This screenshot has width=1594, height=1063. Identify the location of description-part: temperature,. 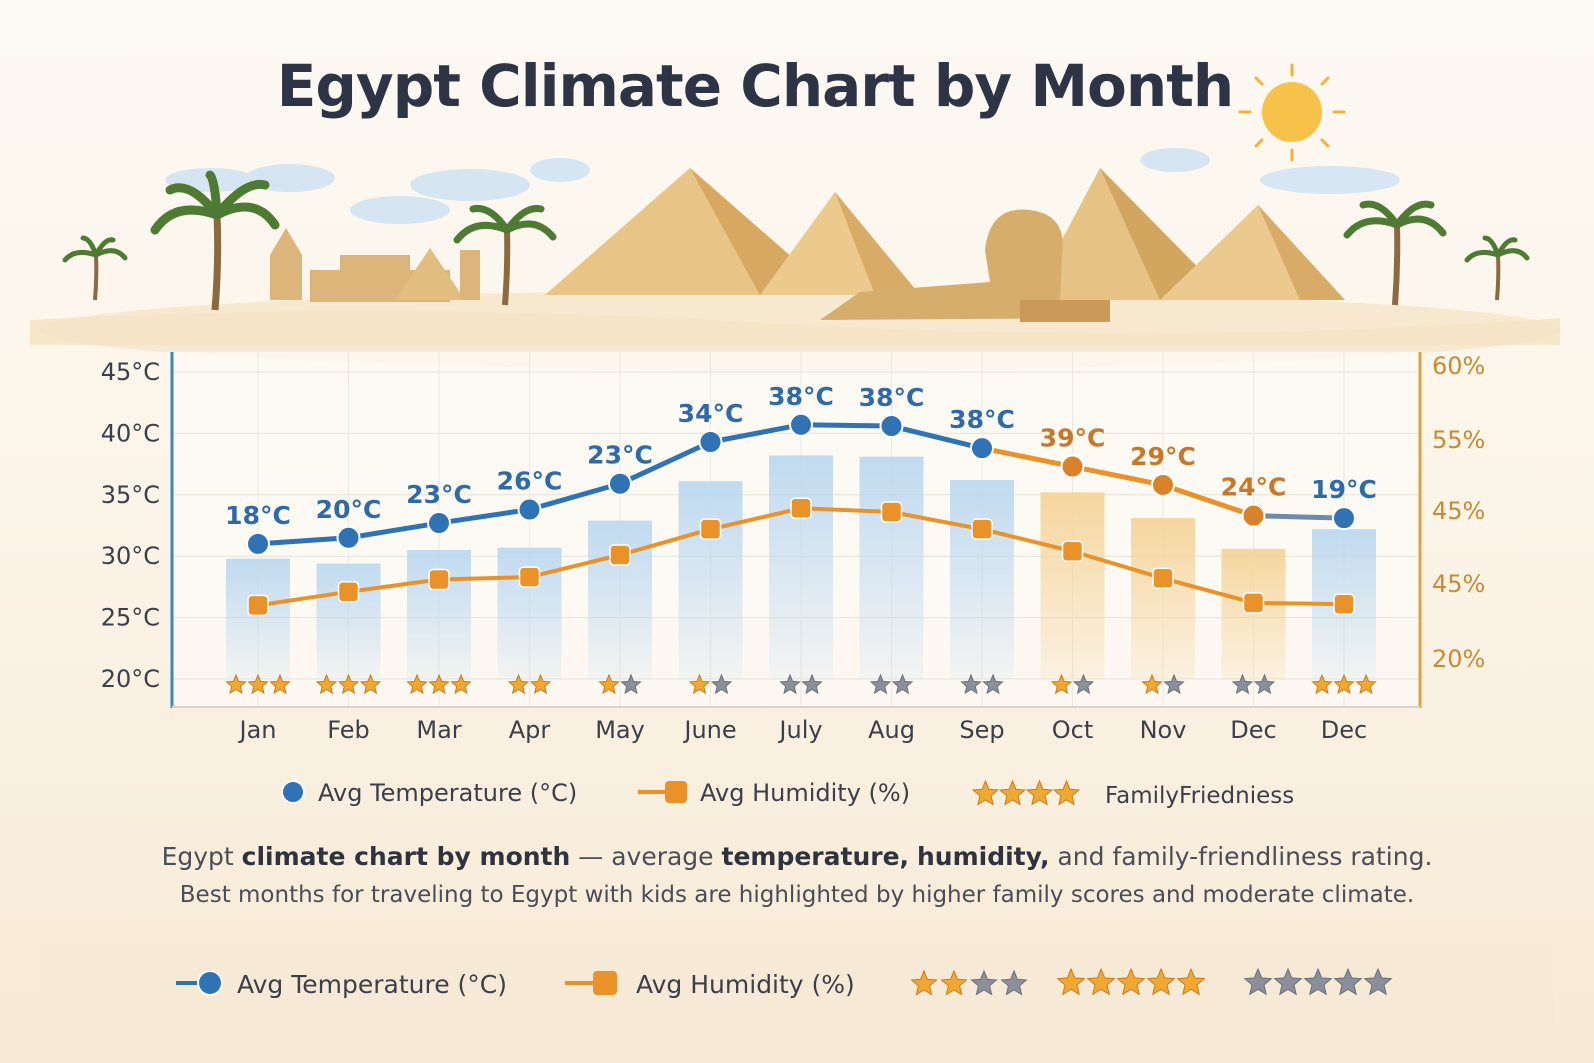
(815, 856).